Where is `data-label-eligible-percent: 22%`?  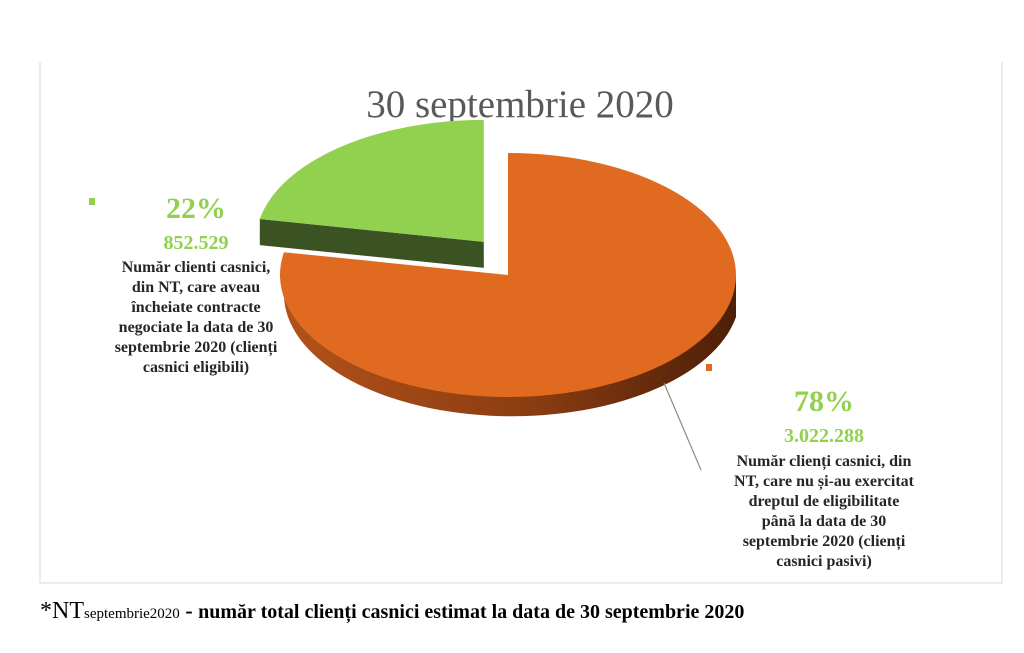
data-label-eligible-percent: 22% is located at coordinates (196, 208).